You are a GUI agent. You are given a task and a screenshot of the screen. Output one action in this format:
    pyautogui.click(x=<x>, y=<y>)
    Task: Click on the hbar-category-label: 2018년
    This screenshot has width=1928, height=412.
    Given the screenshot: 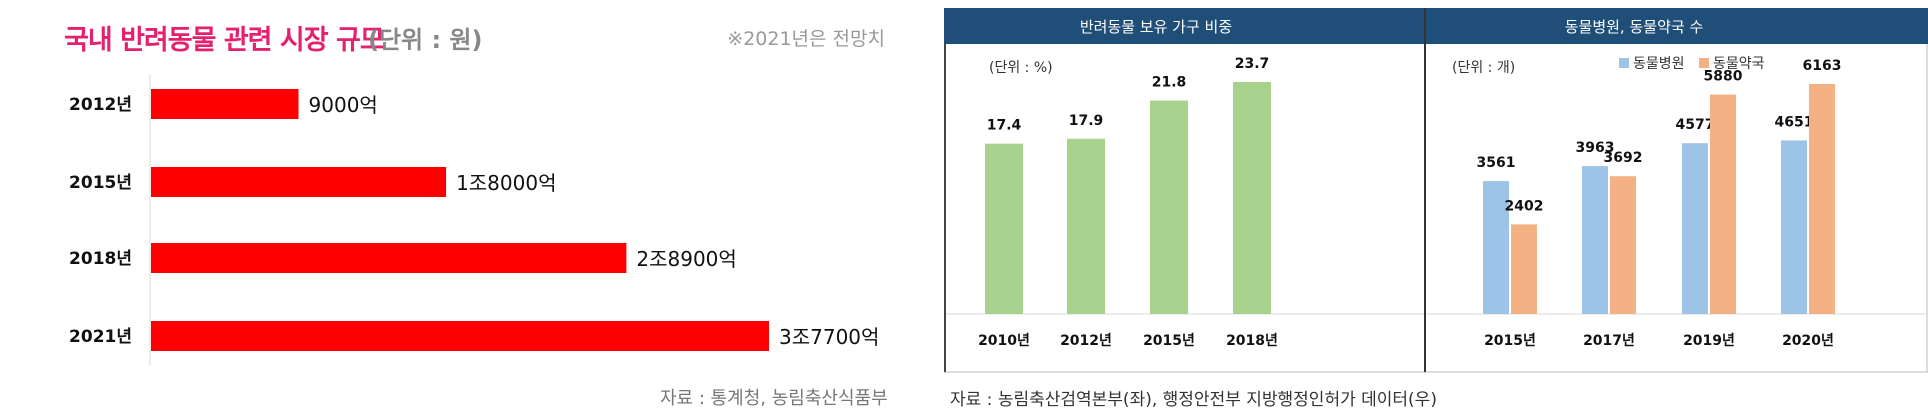 What is the action you would take?
    pyautogui.click(x=100, y=259)
    